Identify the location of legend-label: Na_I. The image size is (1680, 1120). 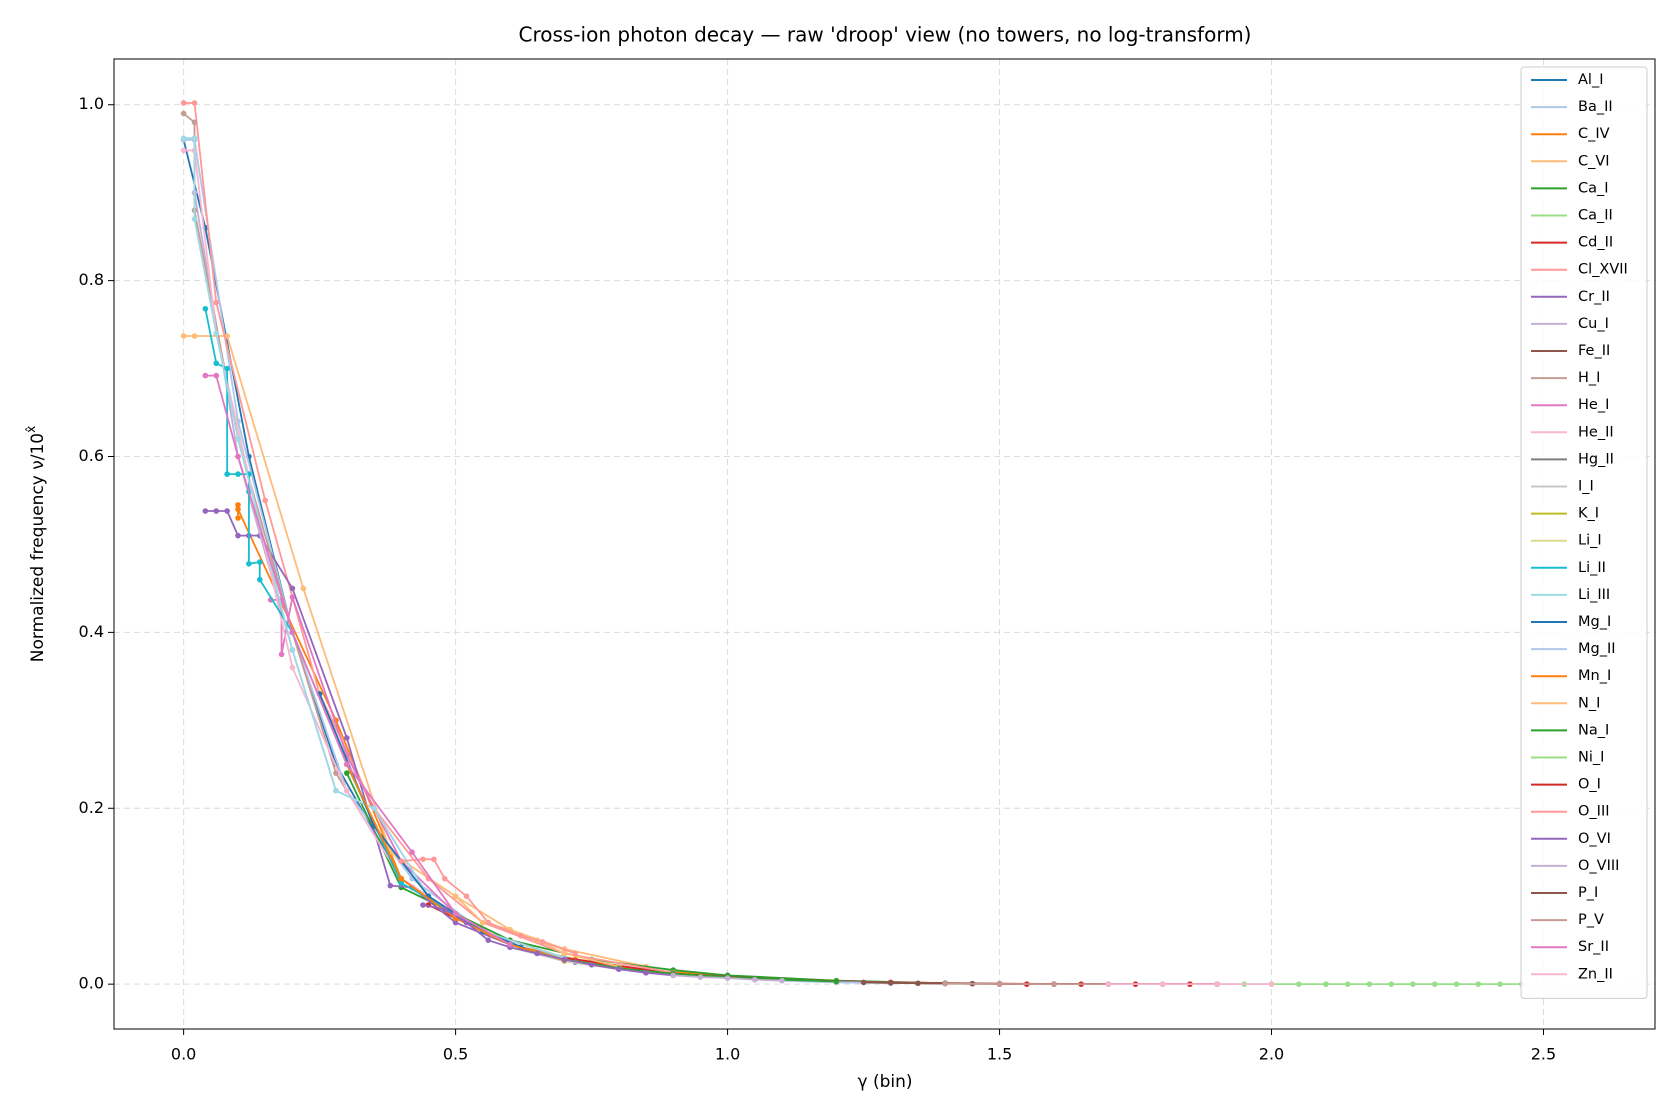
(1593, 730).